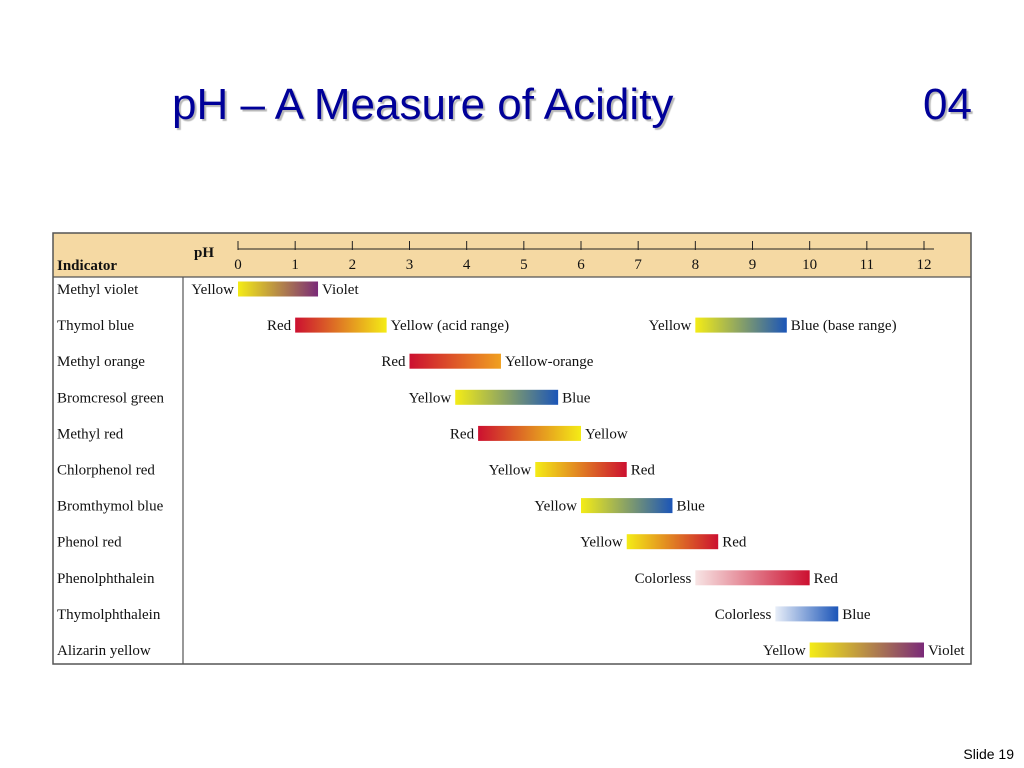 The width and height of the screenshot is (1024, 768). I want to click on ph-axis-label: pH, so click(204, 253).